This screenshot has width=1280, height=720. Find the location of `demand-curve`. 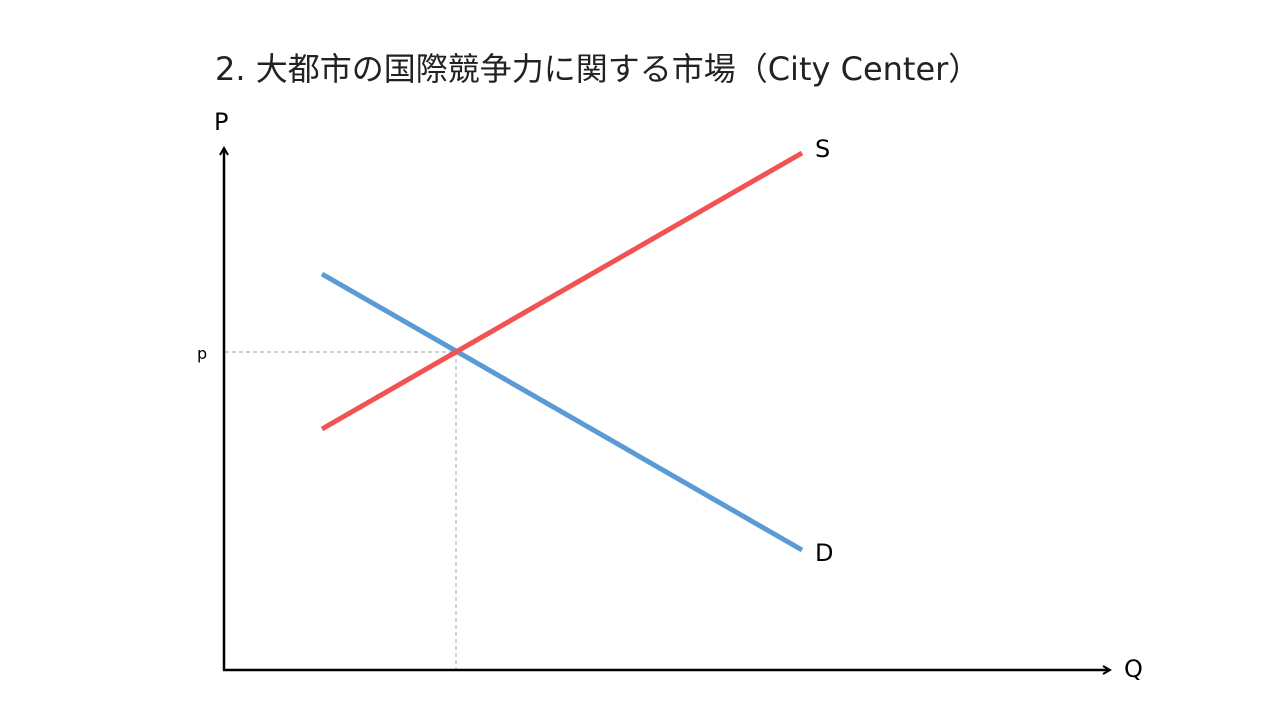

demand-curve is located at coordinates (562, 412).